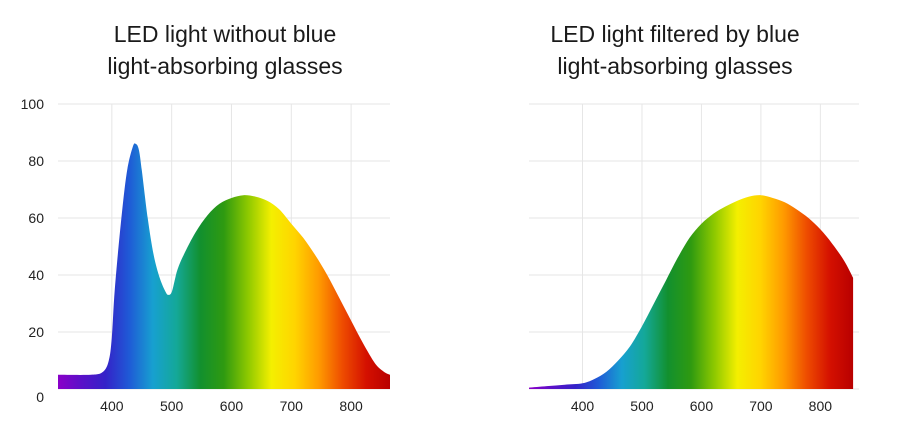 This screenshot has width=900, height=445. I want to click on left-x-tick-label-700: 700, so click(292, 406).